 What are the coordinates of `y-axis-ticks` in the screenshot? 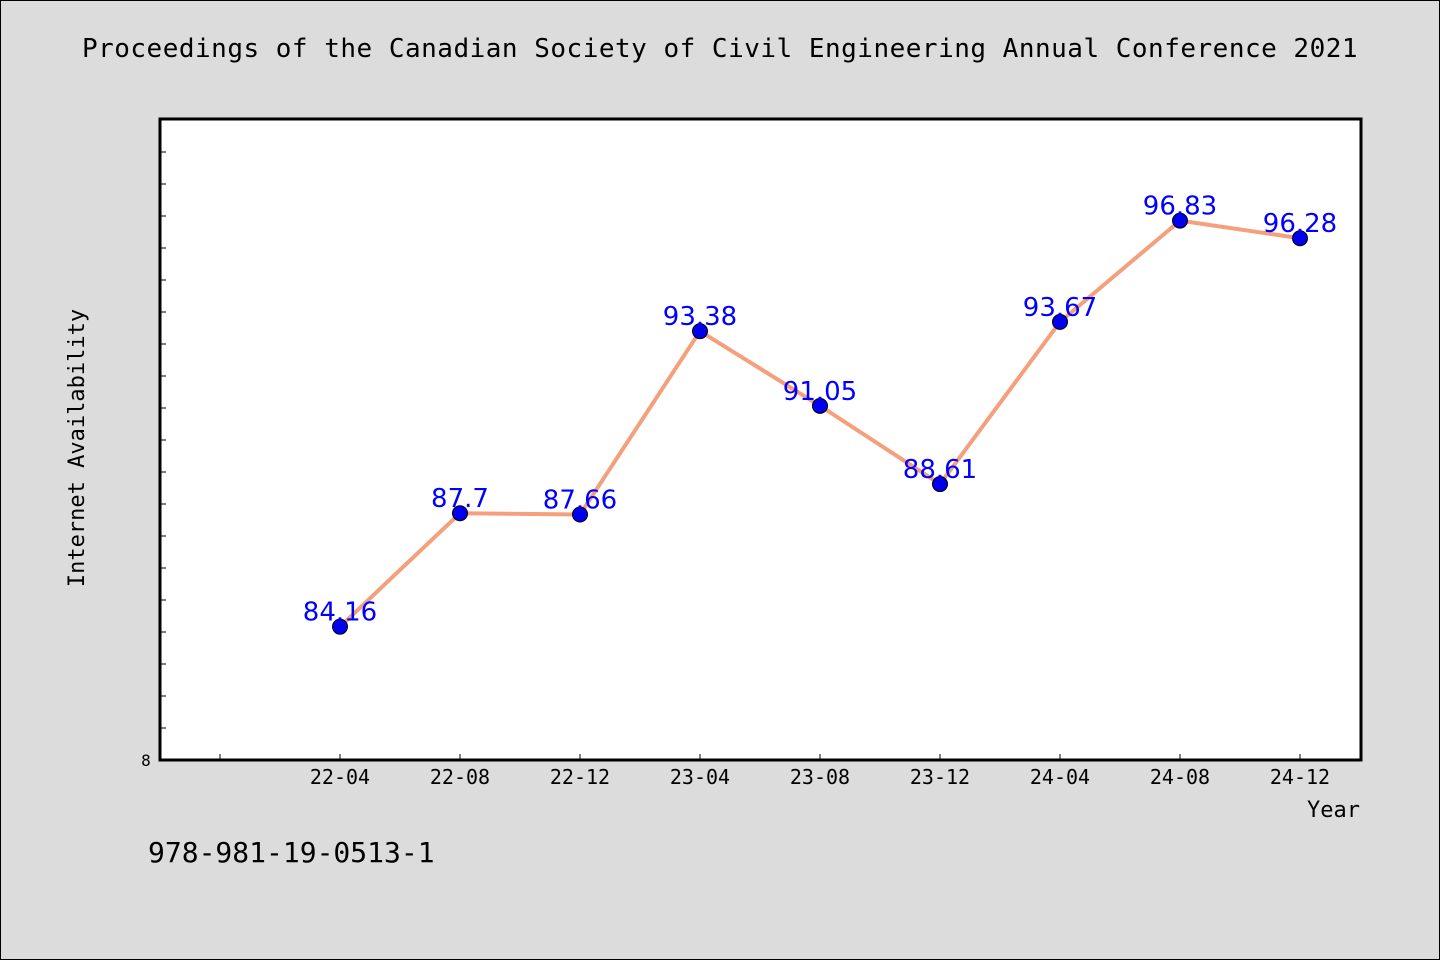 It's located at (163, 440).